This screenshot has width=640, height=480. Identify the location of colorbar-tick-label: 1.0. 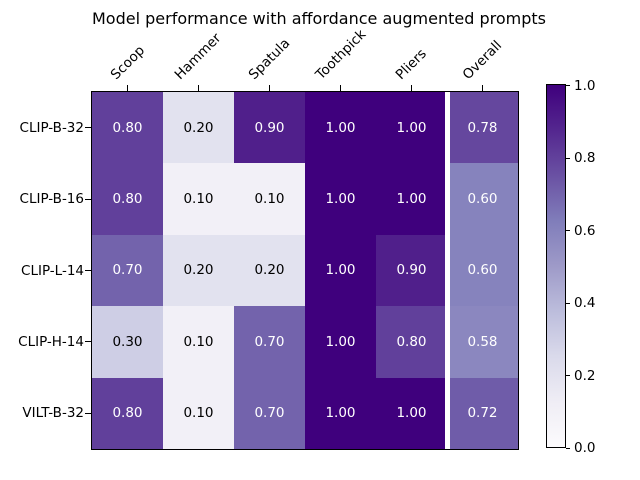
(585, 85).